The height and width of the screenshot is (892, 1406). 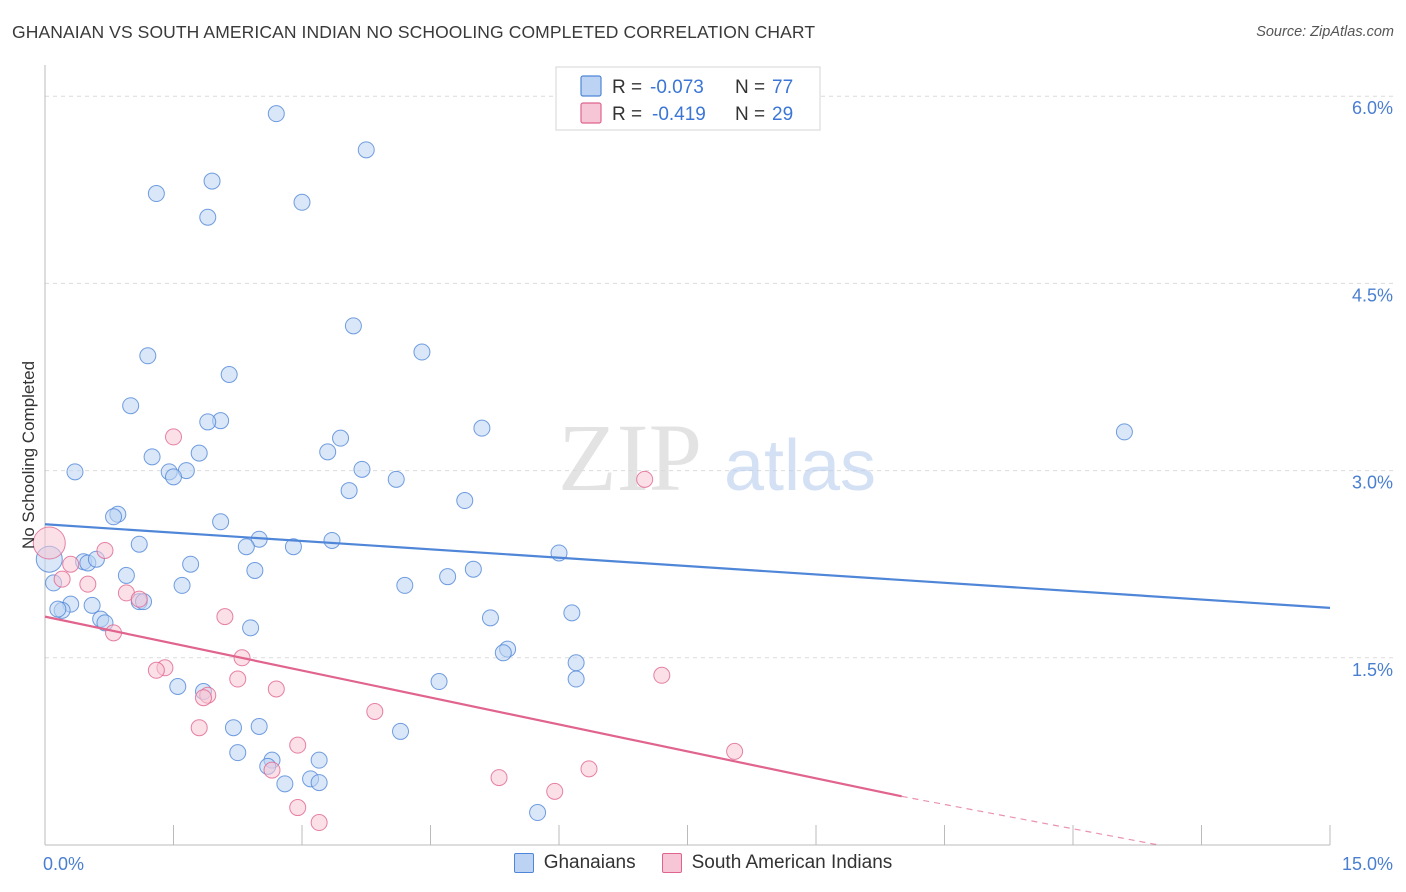 I want to click on legend-label-south-american-indians: South American Indians, so click(x=792, y=862).